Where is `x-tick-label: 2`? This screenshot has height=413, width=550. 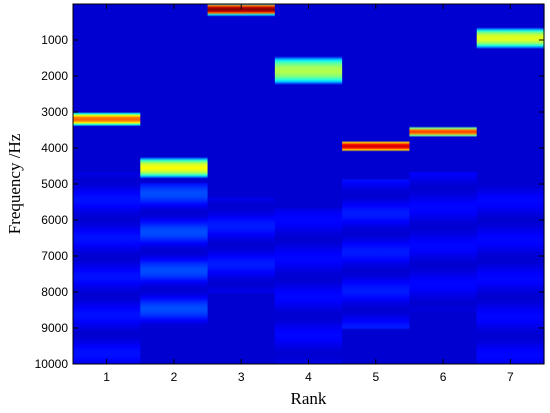
x-tick-label: 2 is located at coordinates (174, 377).